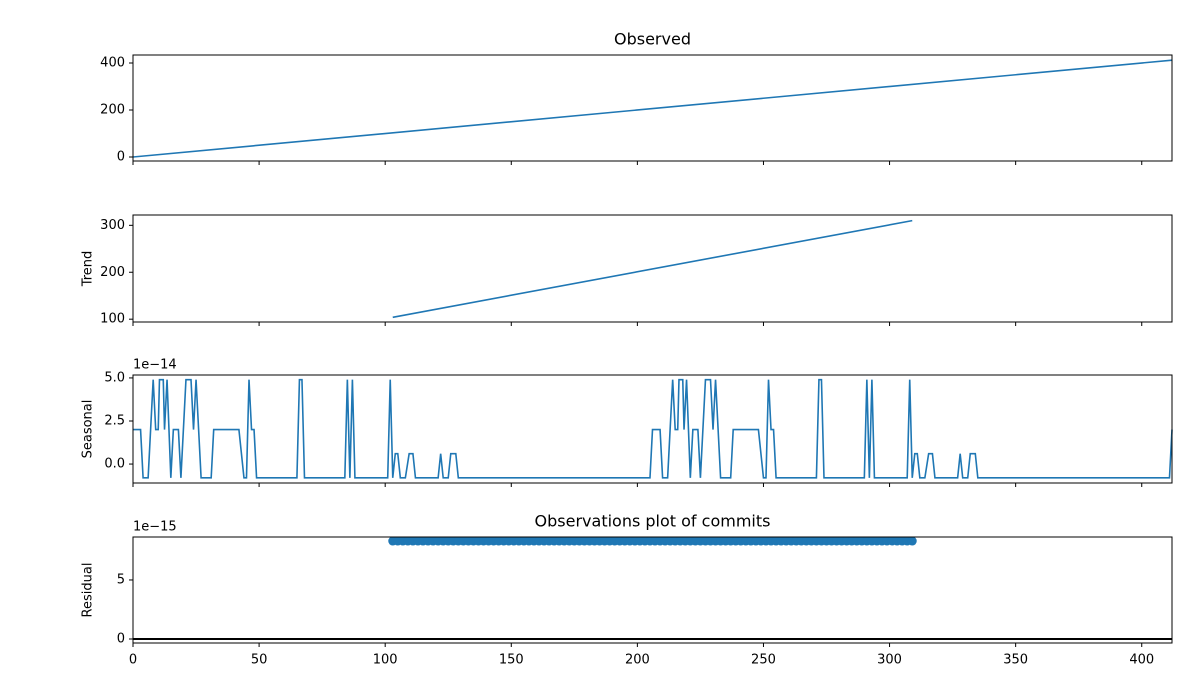  What do you see at coordinates (912, 541) in the screenshot?
I see `point` at bounding box center [912, 541].